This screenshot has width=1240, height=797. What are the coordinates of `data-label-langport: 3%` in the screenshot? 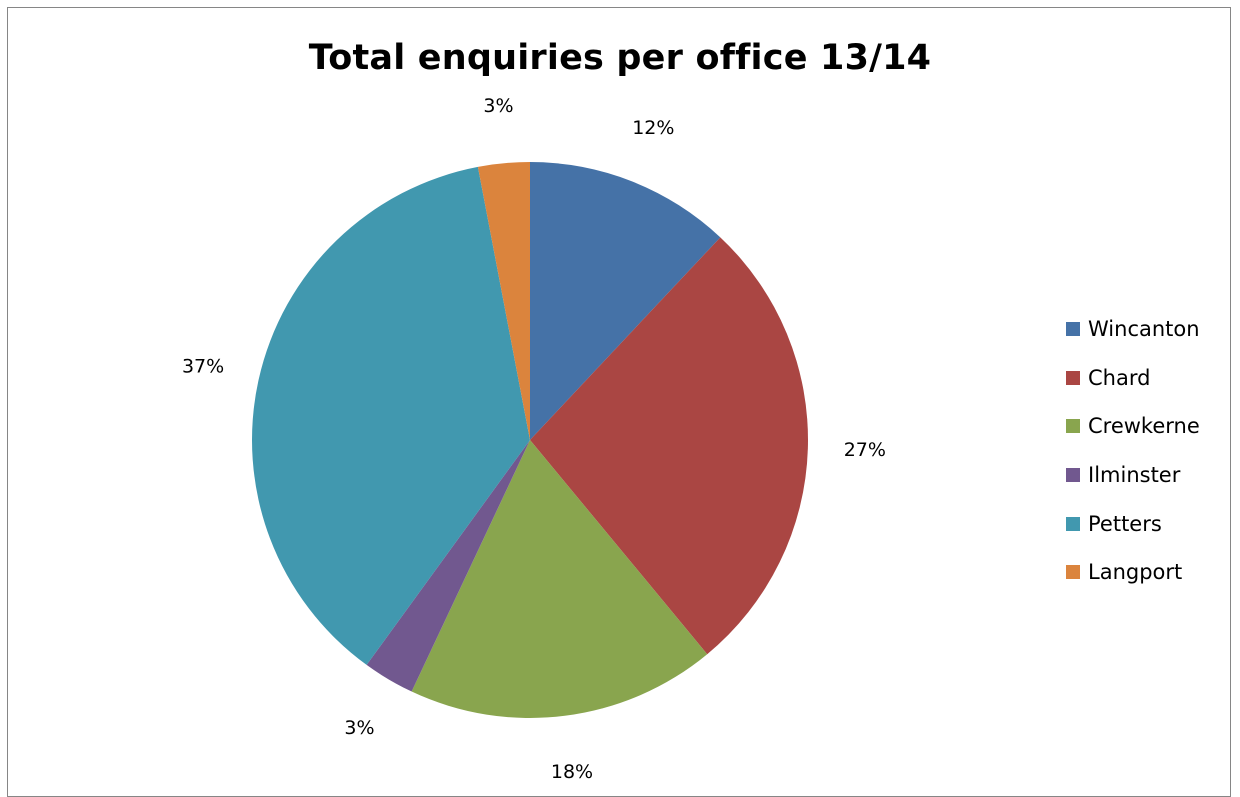 It's located at (498, 106).